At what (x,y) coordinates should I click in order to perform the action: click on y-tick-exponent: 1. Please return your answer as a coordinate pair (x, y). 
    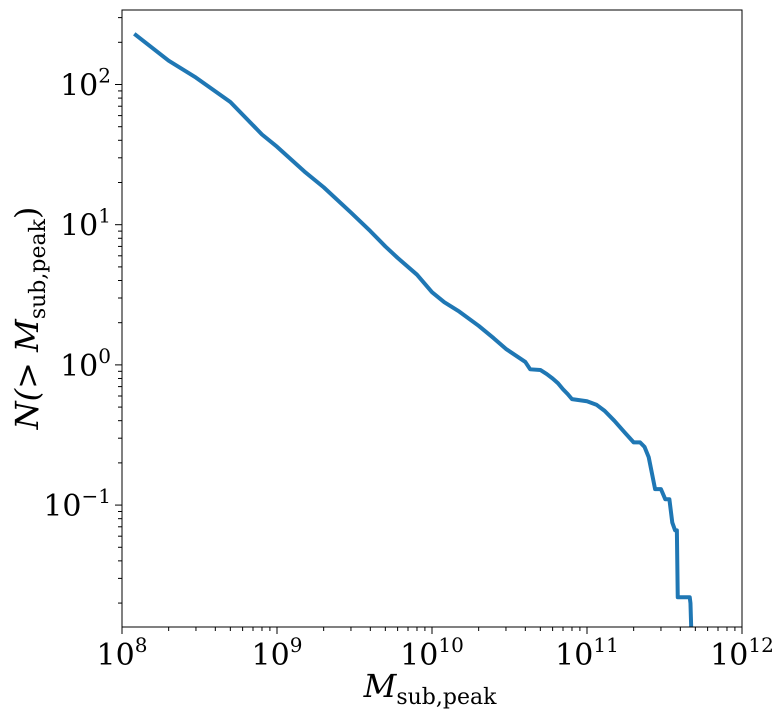
    Looking at the image, I should click on (104, 216).